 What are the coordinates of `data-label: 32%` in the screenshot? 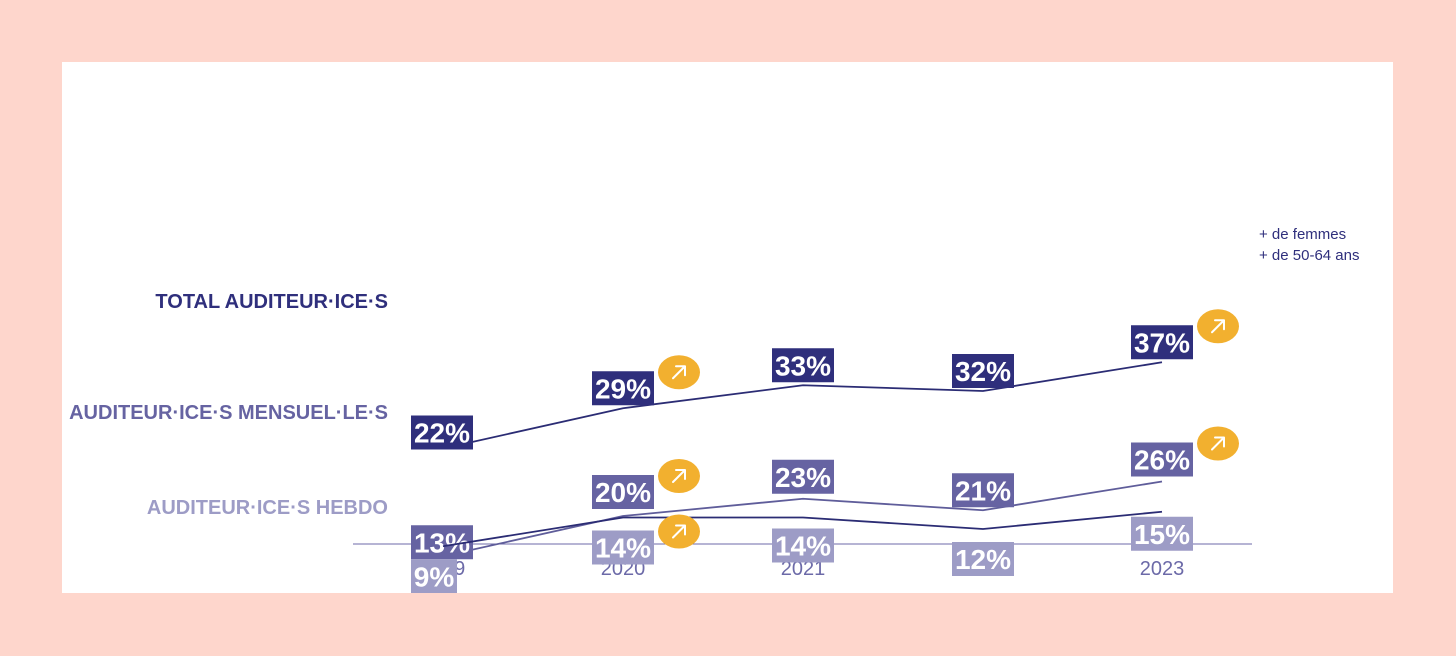 It's located at (983, 371).